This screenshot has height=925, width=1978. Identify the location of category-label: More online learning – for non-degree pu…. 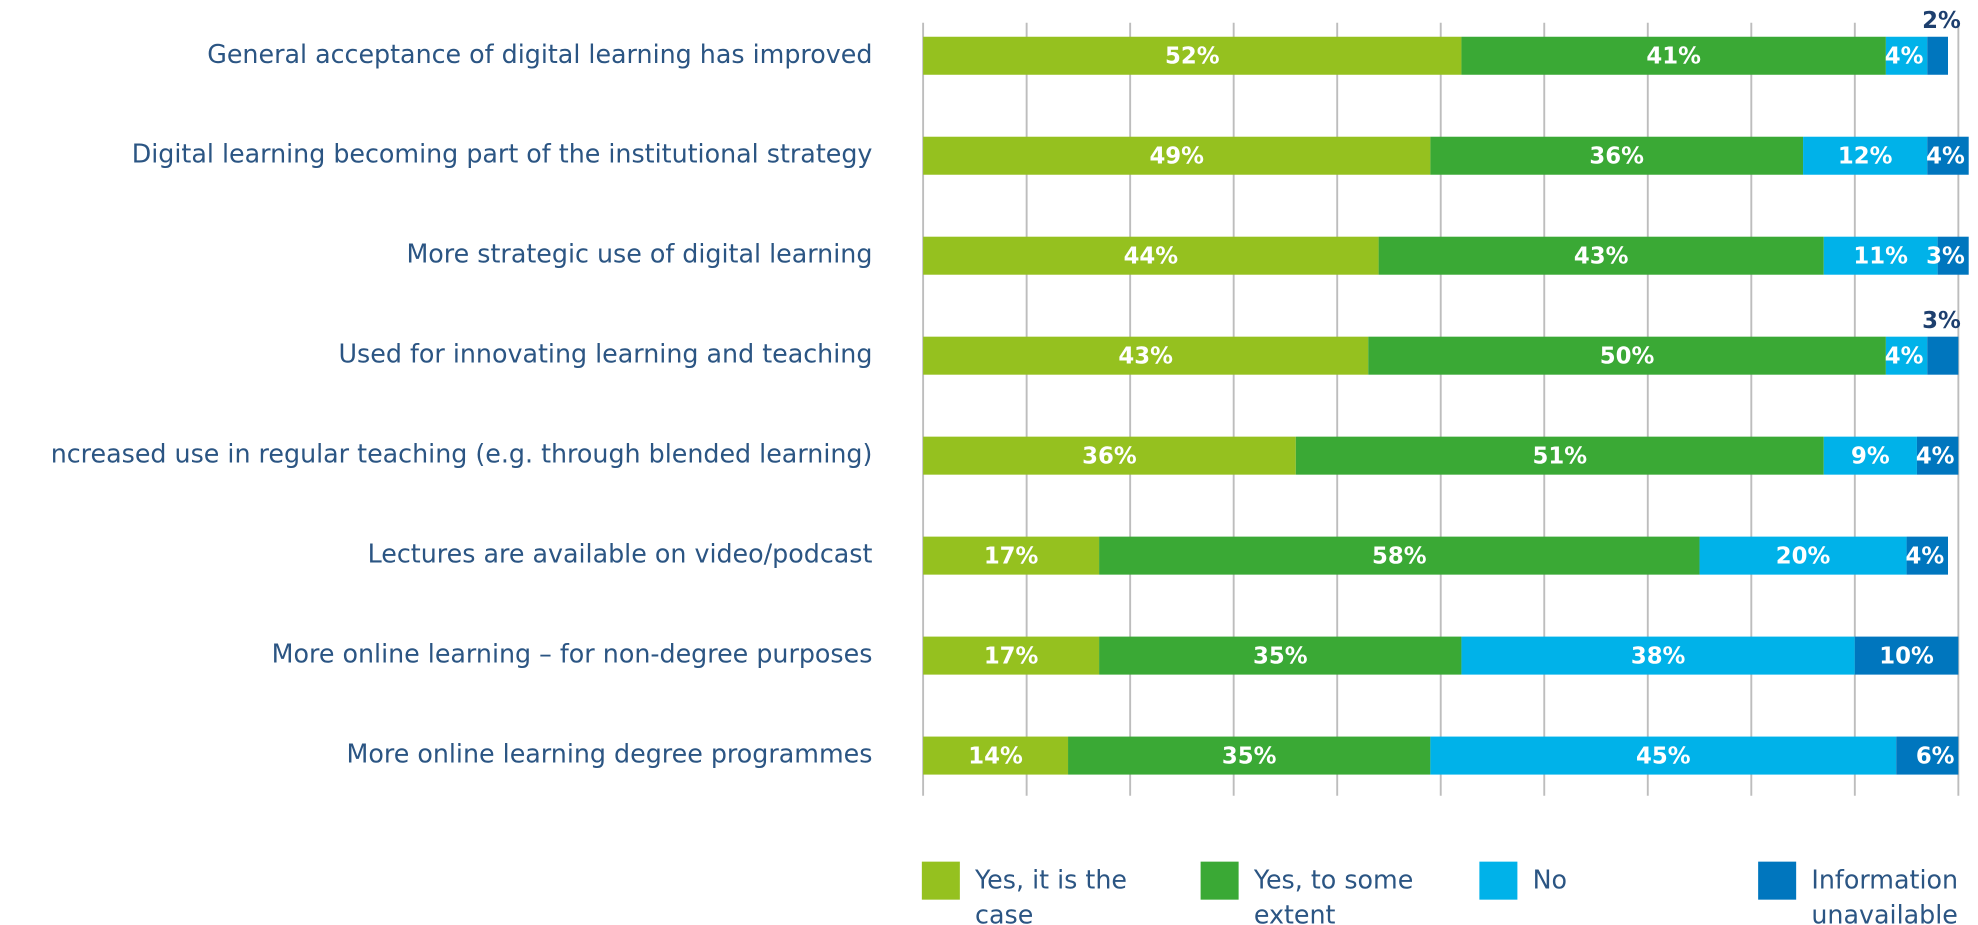
(572, 654).